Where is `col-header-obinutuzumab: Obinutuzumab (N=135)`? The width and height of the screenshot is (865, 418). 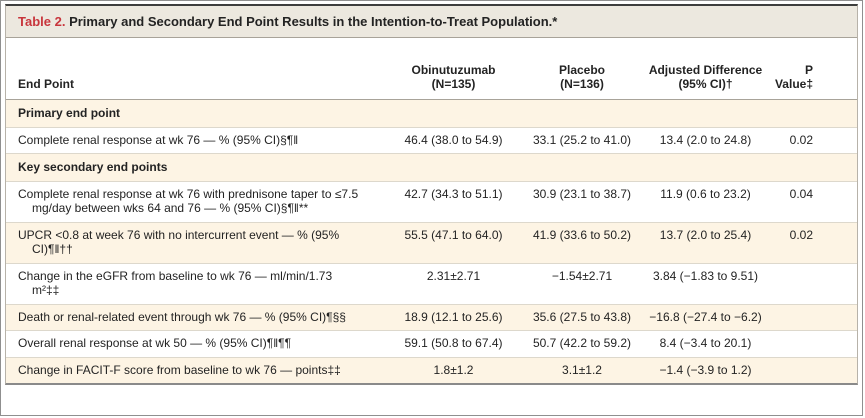 col-header-obinutuzumab: Obinutuzumab (N=135) is located at coordinates (453, 77).